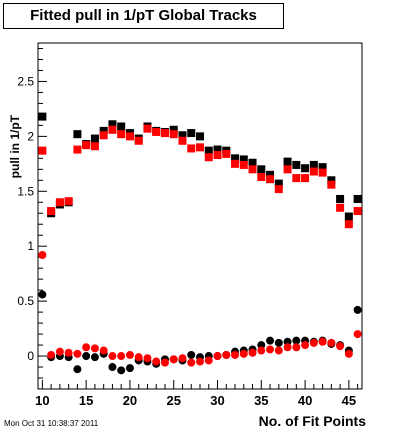 The width and height of the screenshot is (400, 433). What do you see at coordinates (30, 136) in the screenshot?
I see `y-tick-label: 2` at bounding box center [30, 136].